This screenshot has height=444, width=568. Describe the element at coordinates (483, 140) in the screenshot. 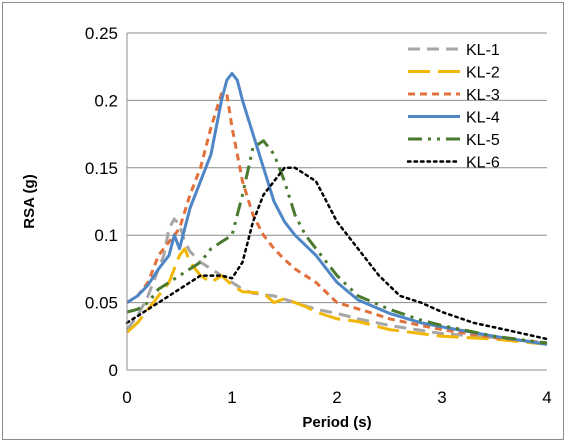

I see `legend-label: KL-5` at that location.